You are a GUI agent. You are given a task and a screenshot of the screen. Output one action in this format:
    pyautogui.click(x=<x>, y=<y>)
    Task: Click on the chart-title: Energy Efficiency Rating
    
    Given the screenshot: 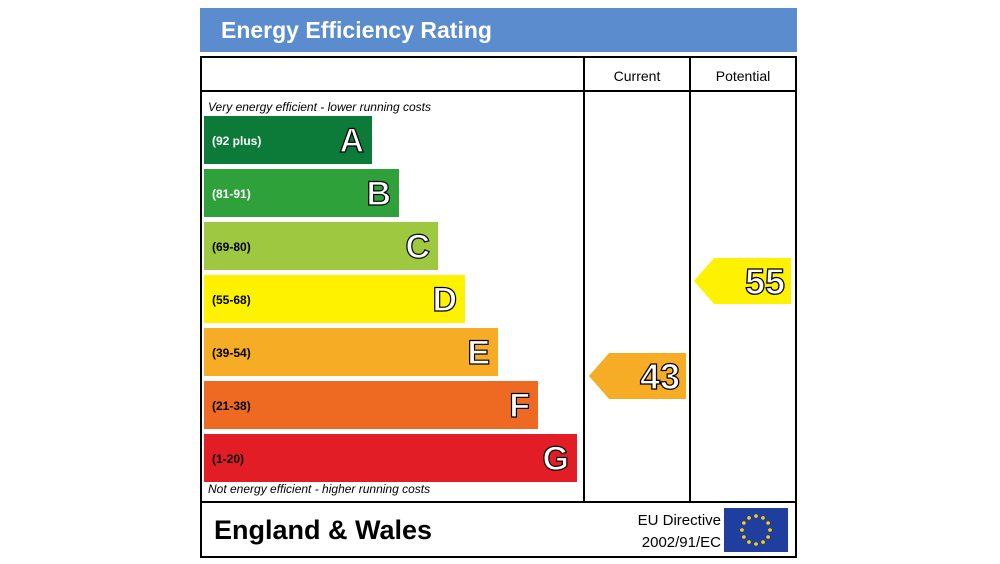 What is the action you would take?
    pyautogui.click(x=498, y=30)
    